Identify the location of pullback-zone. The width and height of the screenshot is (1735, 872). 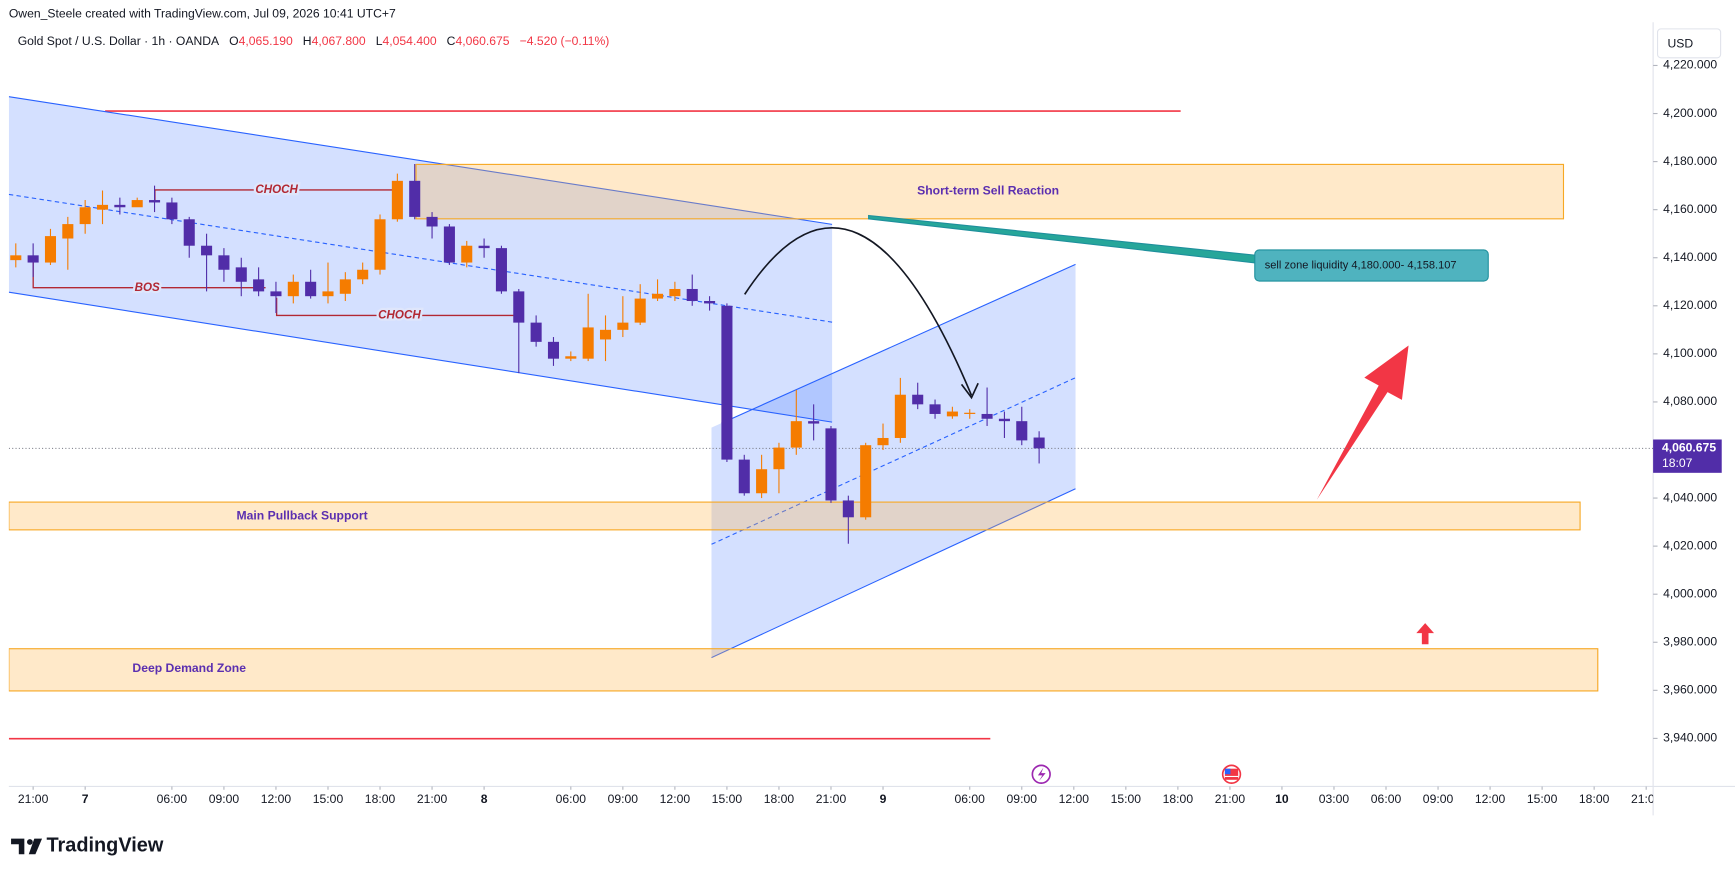
(794, 516).